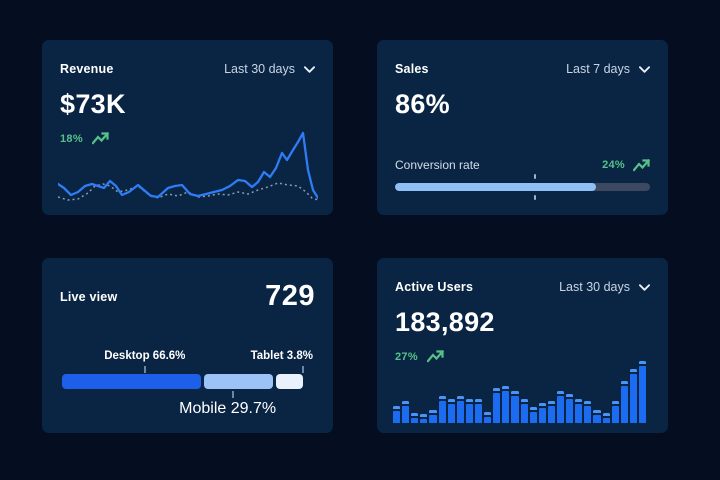 The width and height of the screenshot is (720, 480). What do you see at coordinates (228, 408) in the screenshot?
I see `mobile-share-label: Mobile 29.7%` at bounding box center [228, 408].